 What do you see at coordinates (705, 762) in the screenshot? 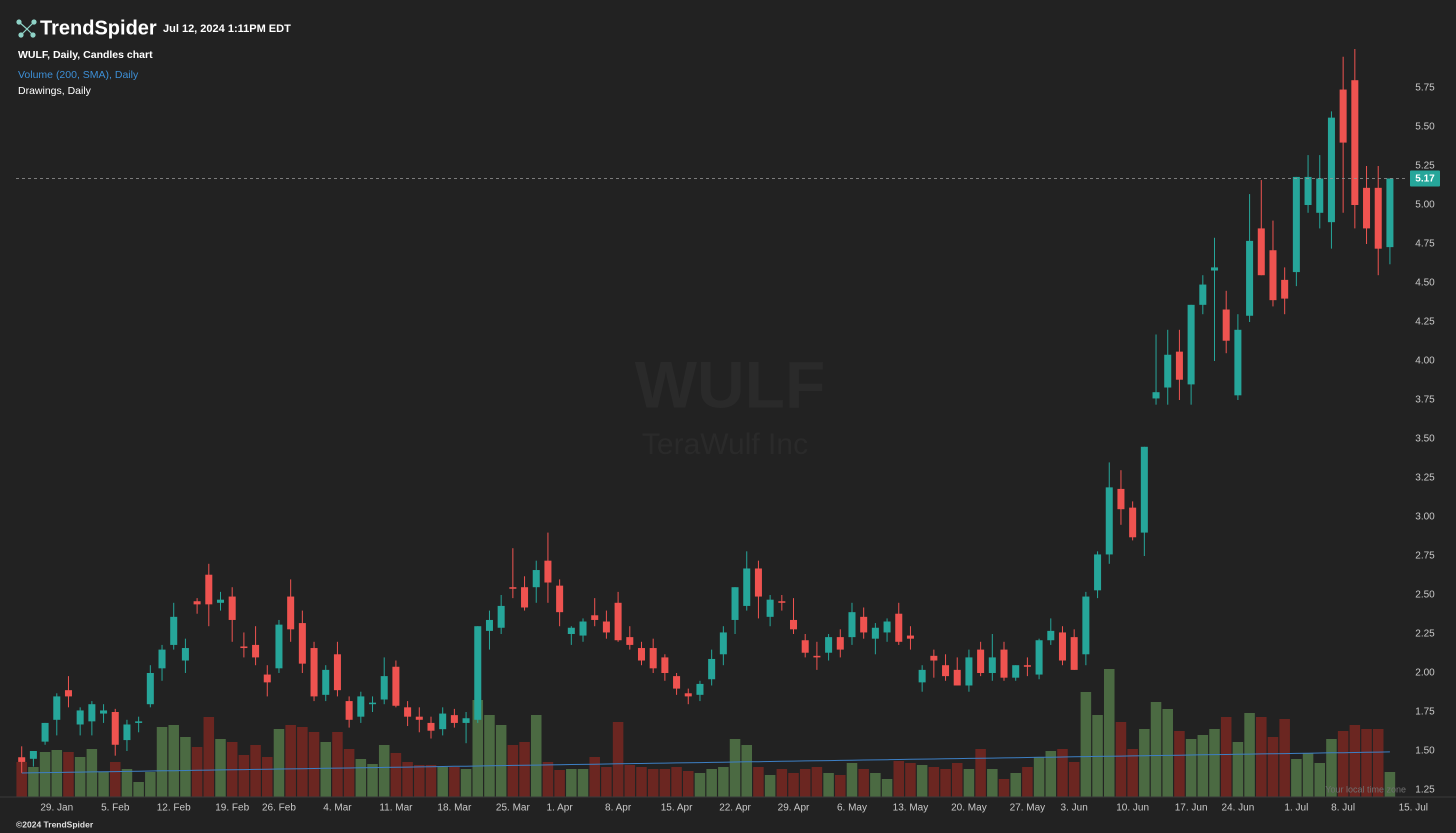
I see `volume-sma-line` at bounding box center [705, 762].